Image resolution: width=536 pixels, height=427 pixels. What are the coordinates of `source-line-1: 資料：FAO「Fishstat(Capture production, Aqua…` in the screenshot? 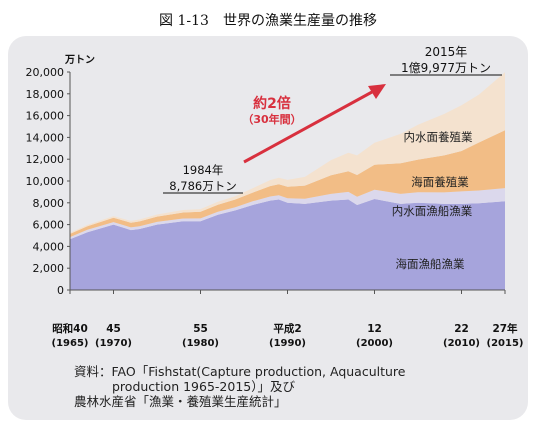 It's located at (240, 371).